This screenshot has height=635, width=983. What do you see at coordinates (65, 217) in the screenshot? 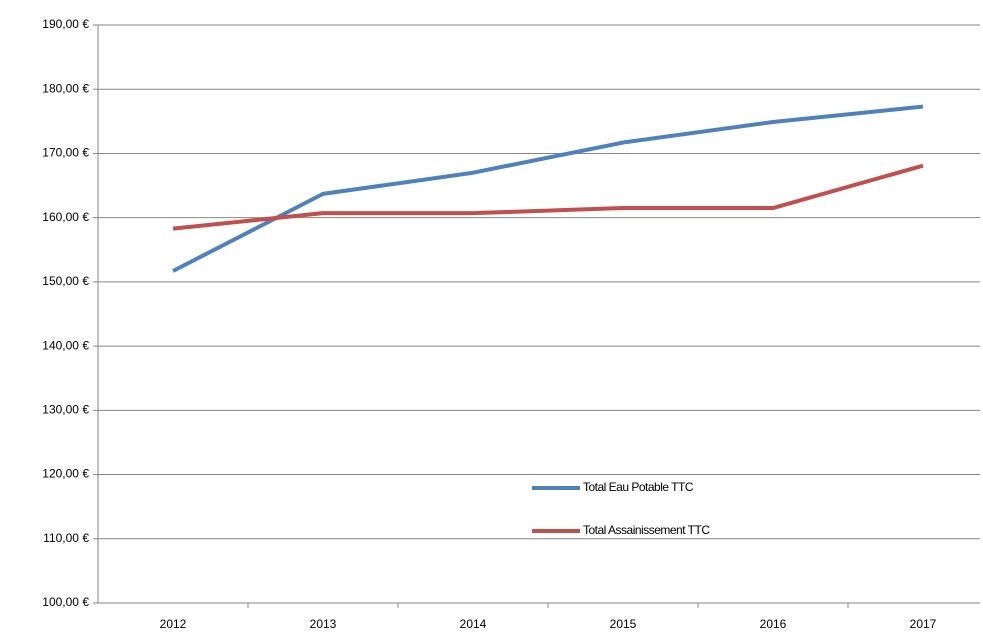
I see `y-tick-label: 160,00 €` at bounding box center [65, 217].